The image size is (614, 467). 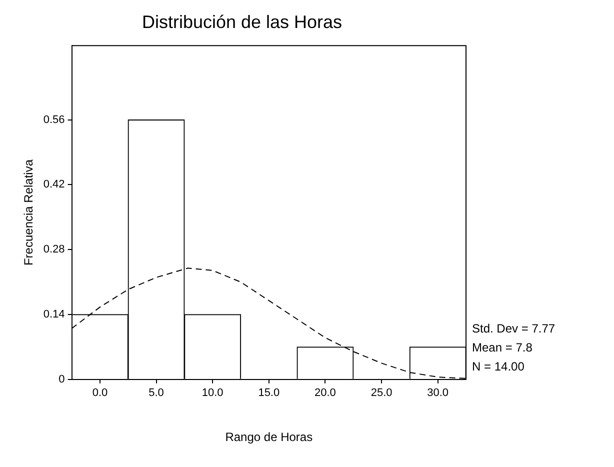 What do you see at coordinates (269, 393) in the screenshot?
I see `x-tick-label: 15.0` at bounding box center [269, 393].